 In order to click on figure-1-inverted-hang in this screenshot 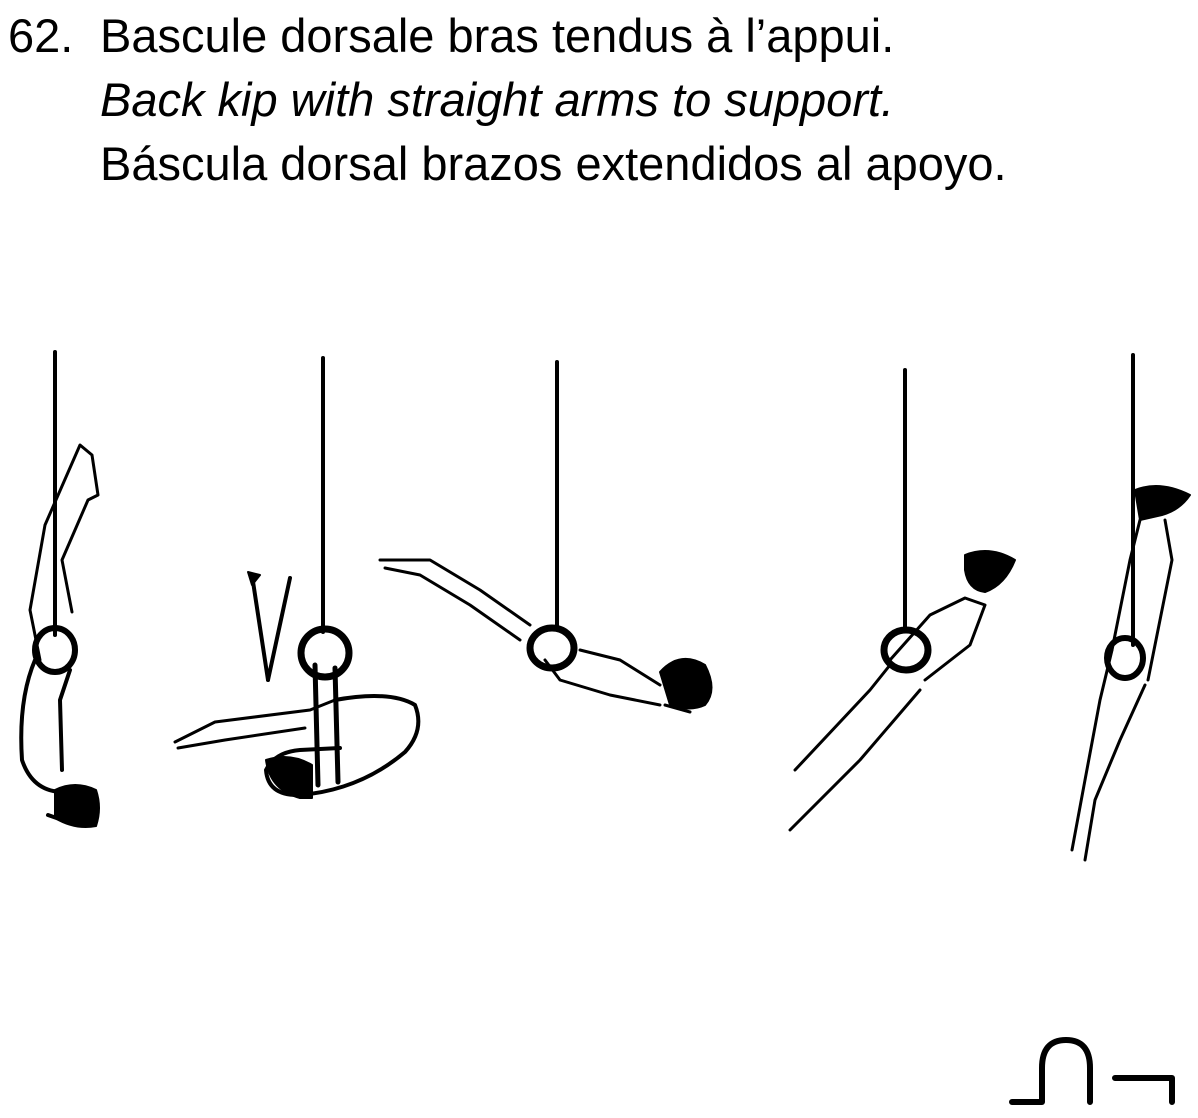, I will do `click(59, 589)`.